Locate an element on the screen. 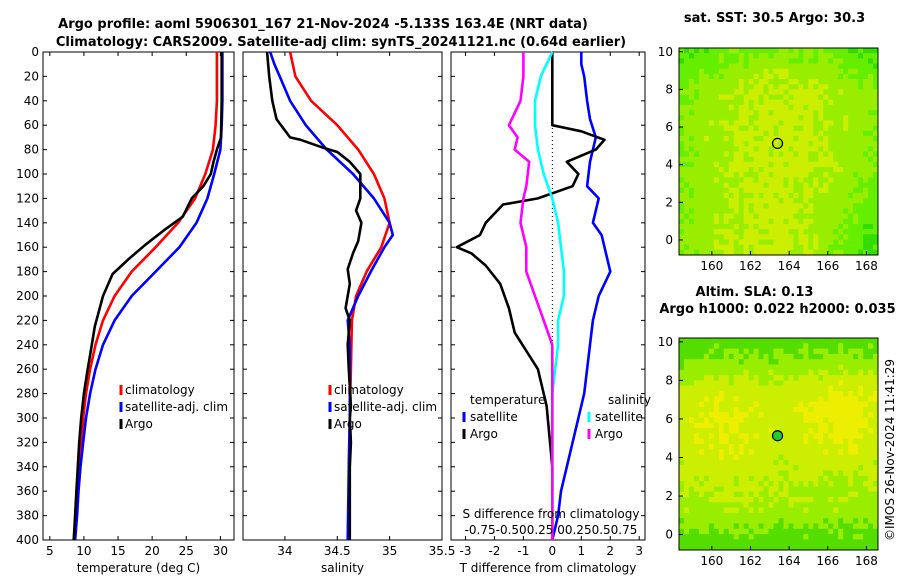 Image resolution: width=900 pixels, height=580 pixels. x-tick-label: 15 is located at coordinates (117, 551).